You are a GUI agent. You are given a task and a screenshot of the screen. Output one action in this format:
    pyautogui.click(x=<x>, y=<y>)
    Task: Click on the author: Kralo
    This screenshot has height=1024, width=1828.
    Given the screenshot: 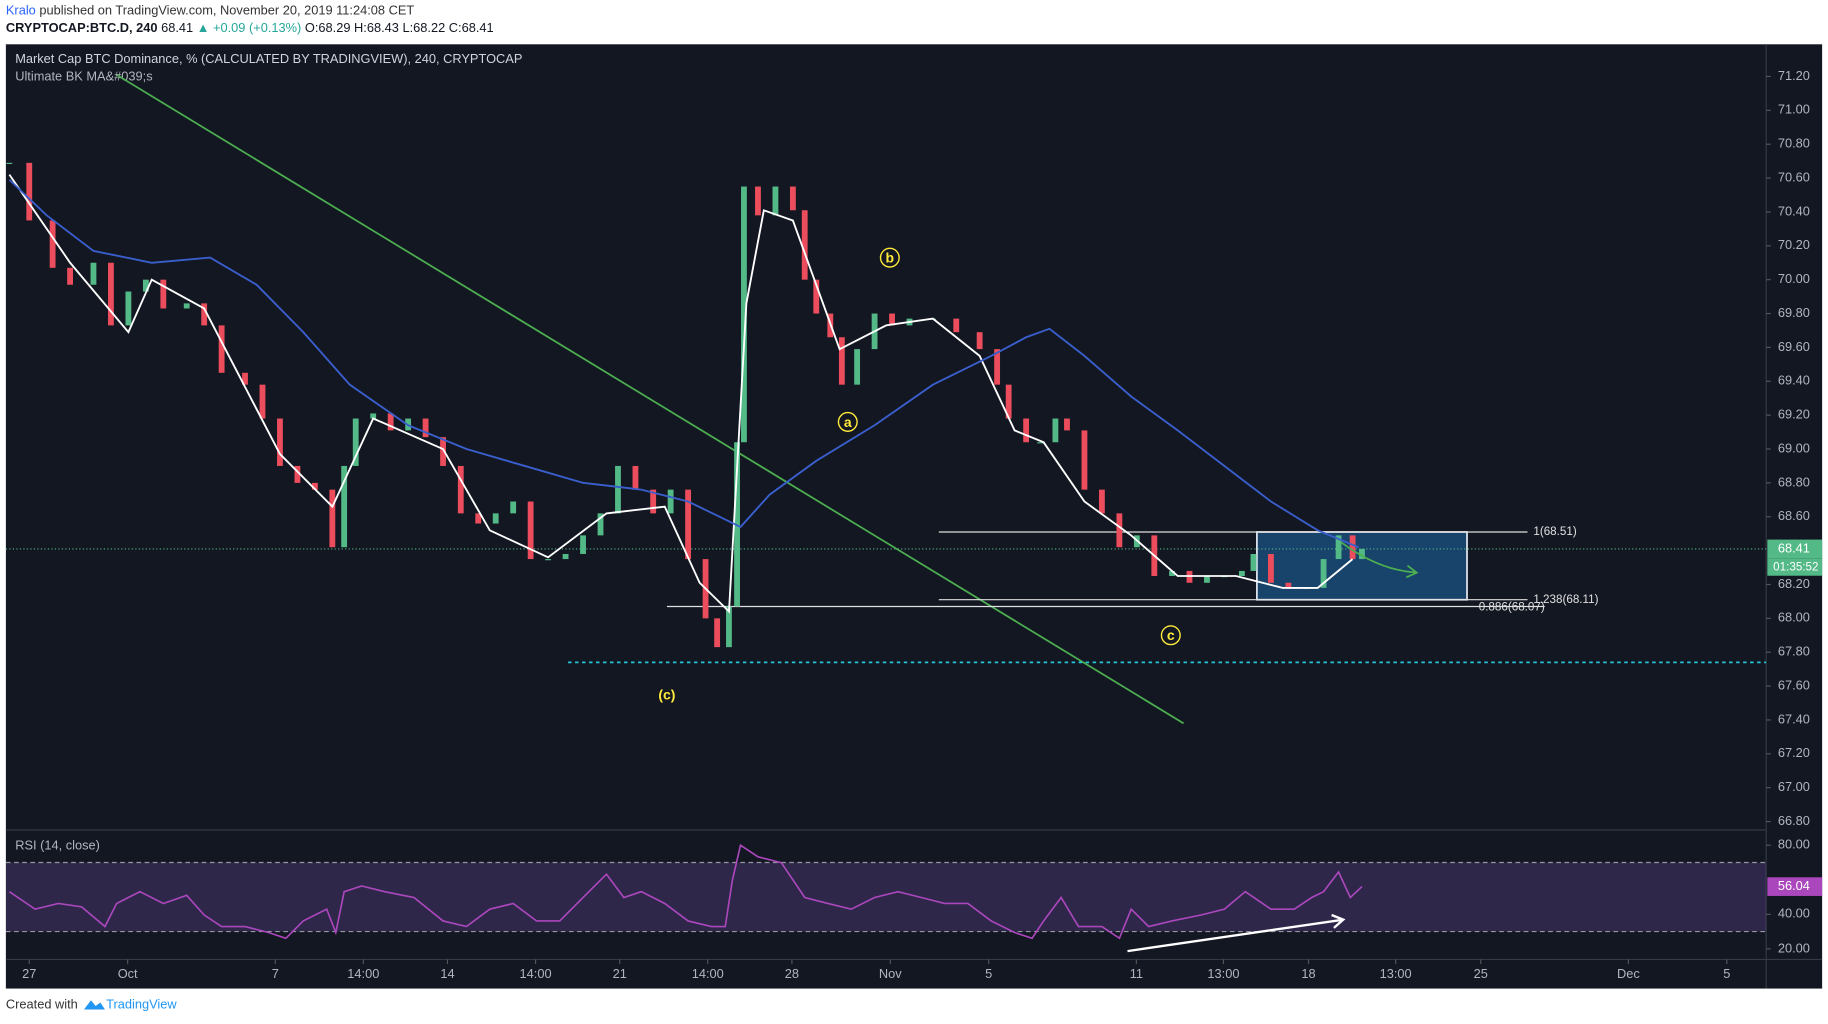 What is the action you would take?
    pyautogui.click(x=21, y=10)
    